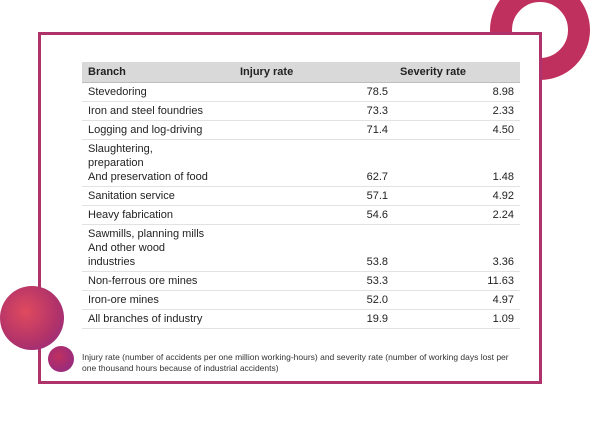 The image size is (600, 426). Describe the element at coordinates (145, 319) in the screenshot. I see `branch-line: All branches of industry` at that location.